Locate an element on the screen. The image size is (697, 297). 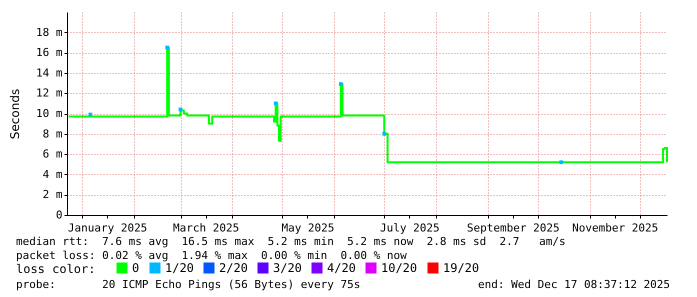
legend-label: 10/20 is located at coordinates (399, 268).